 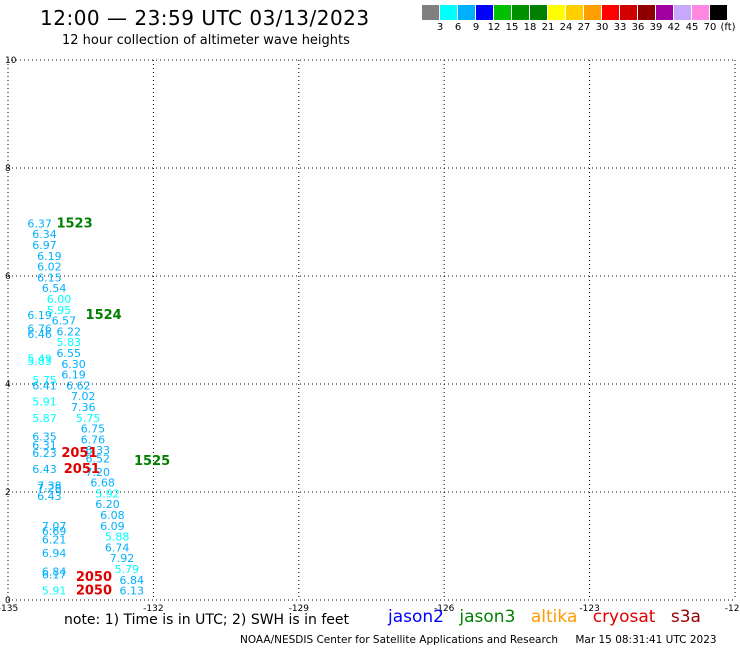 I want to click on satellite-altika-label: altika, so click(x=554, y=617).